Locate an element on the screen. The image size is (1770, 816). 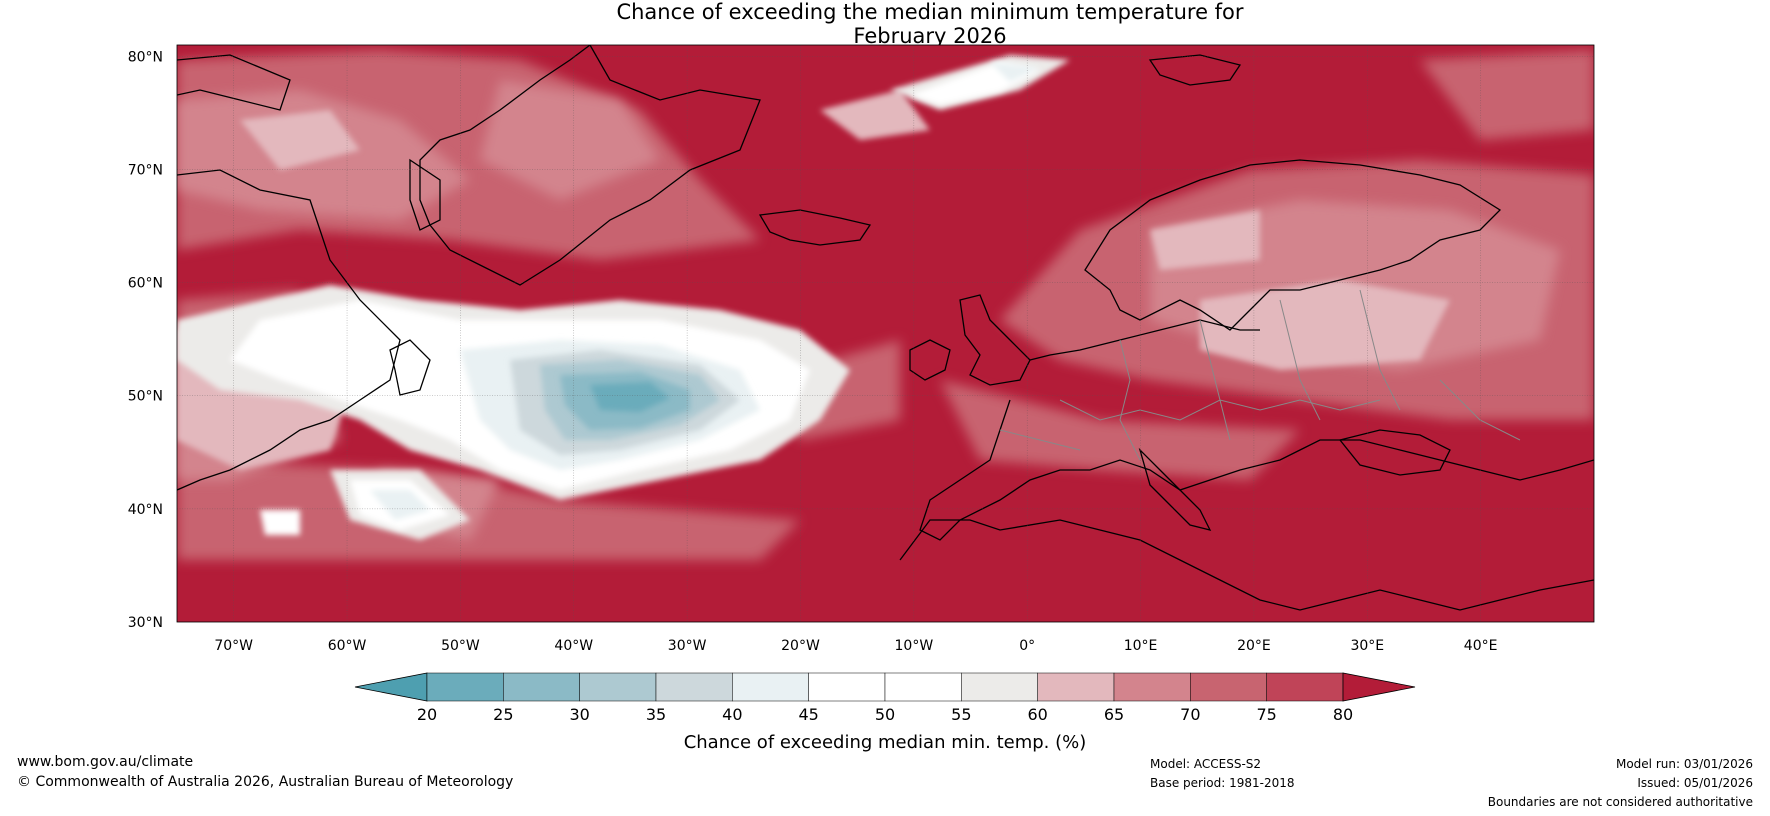
lon-tick-label: 60°W is located at coordinates (347, 646).